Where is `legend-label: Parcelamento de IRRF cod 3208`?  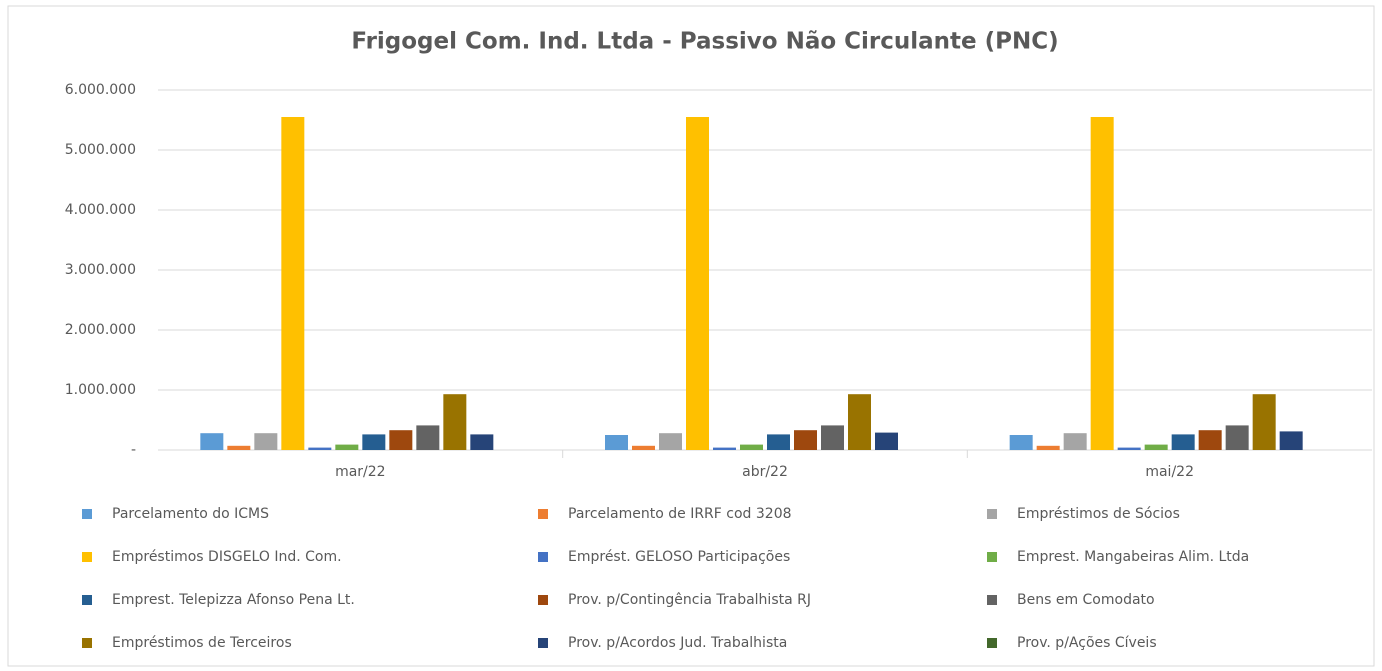 legend-label: Parcelamento de IRRF cod 3208 is located at coordinates (680, 514).